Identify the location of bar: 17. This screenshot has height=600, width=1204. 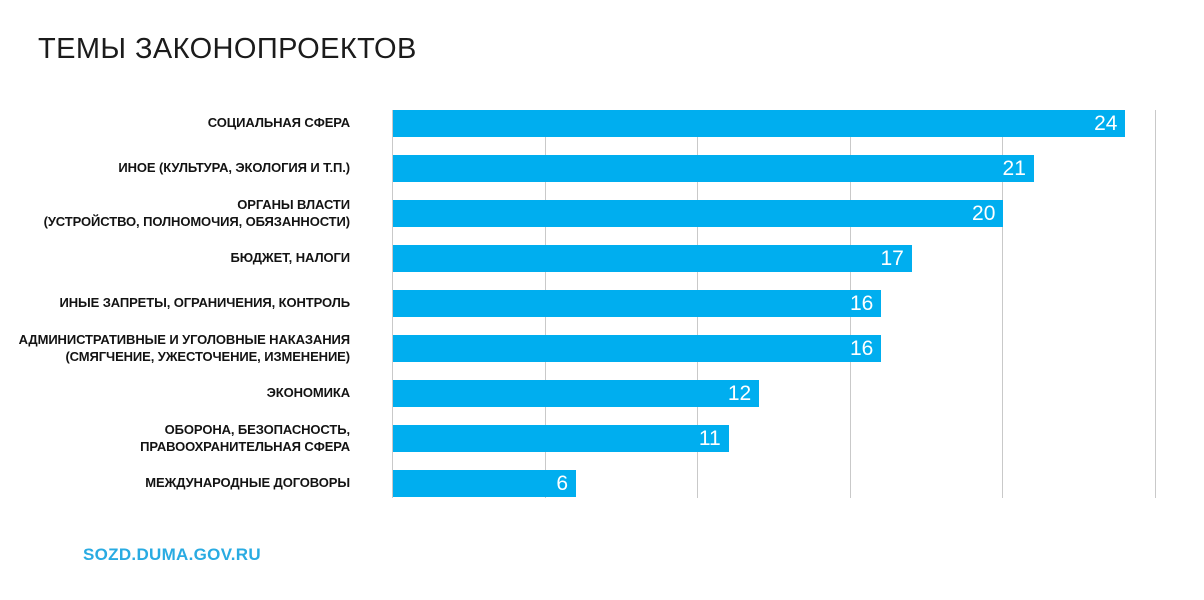
(652, 258).